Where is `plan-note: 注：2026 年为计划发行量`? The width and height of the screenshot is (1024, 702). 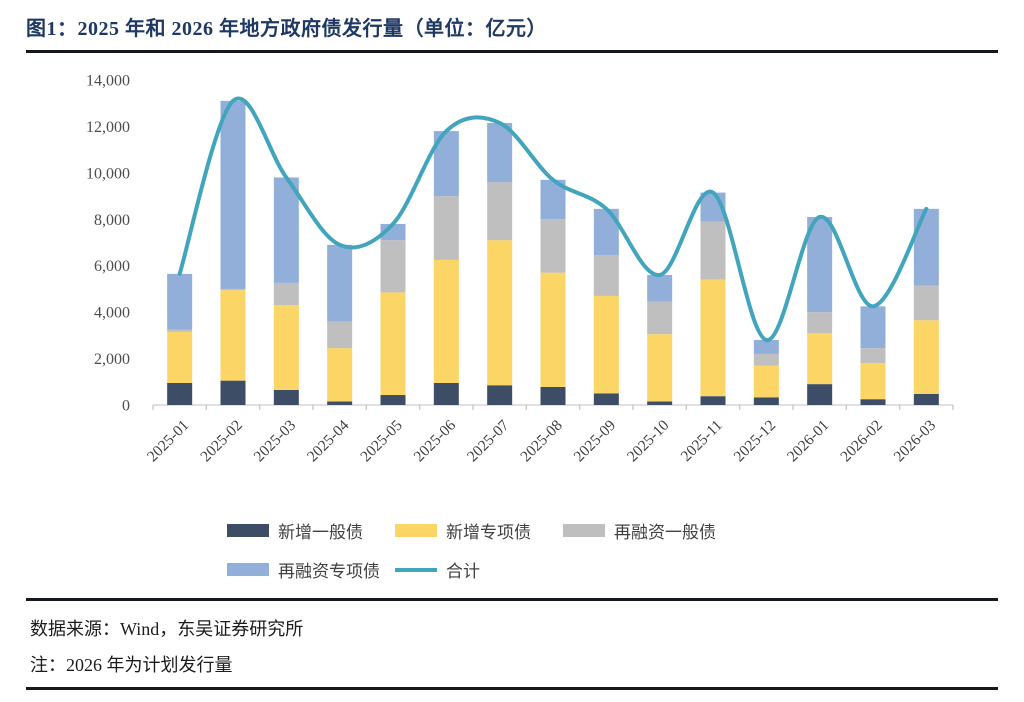
plan-note: 注：2026 年为计划发行量 is located at coordinates (131, 665).